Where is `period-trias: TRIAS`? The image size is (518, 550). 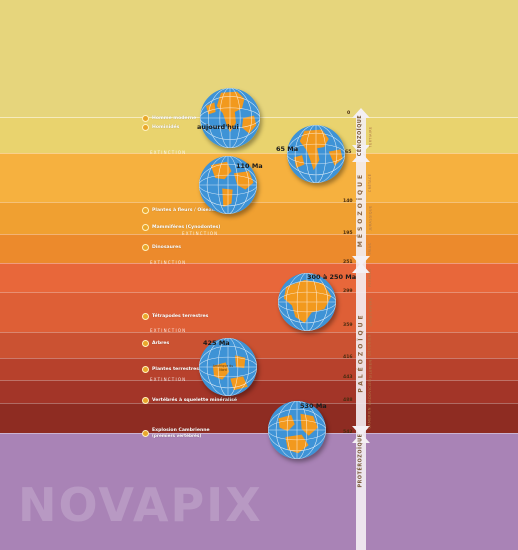
period-trias: TRIAS is located at coordinates (370, 249).